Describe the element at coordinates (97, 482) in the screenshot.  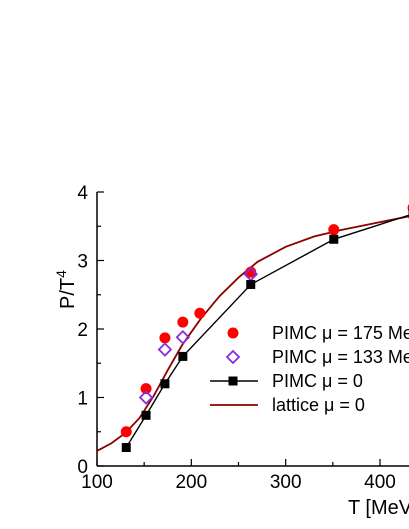
I see `x-tick-label: 100` at that location.